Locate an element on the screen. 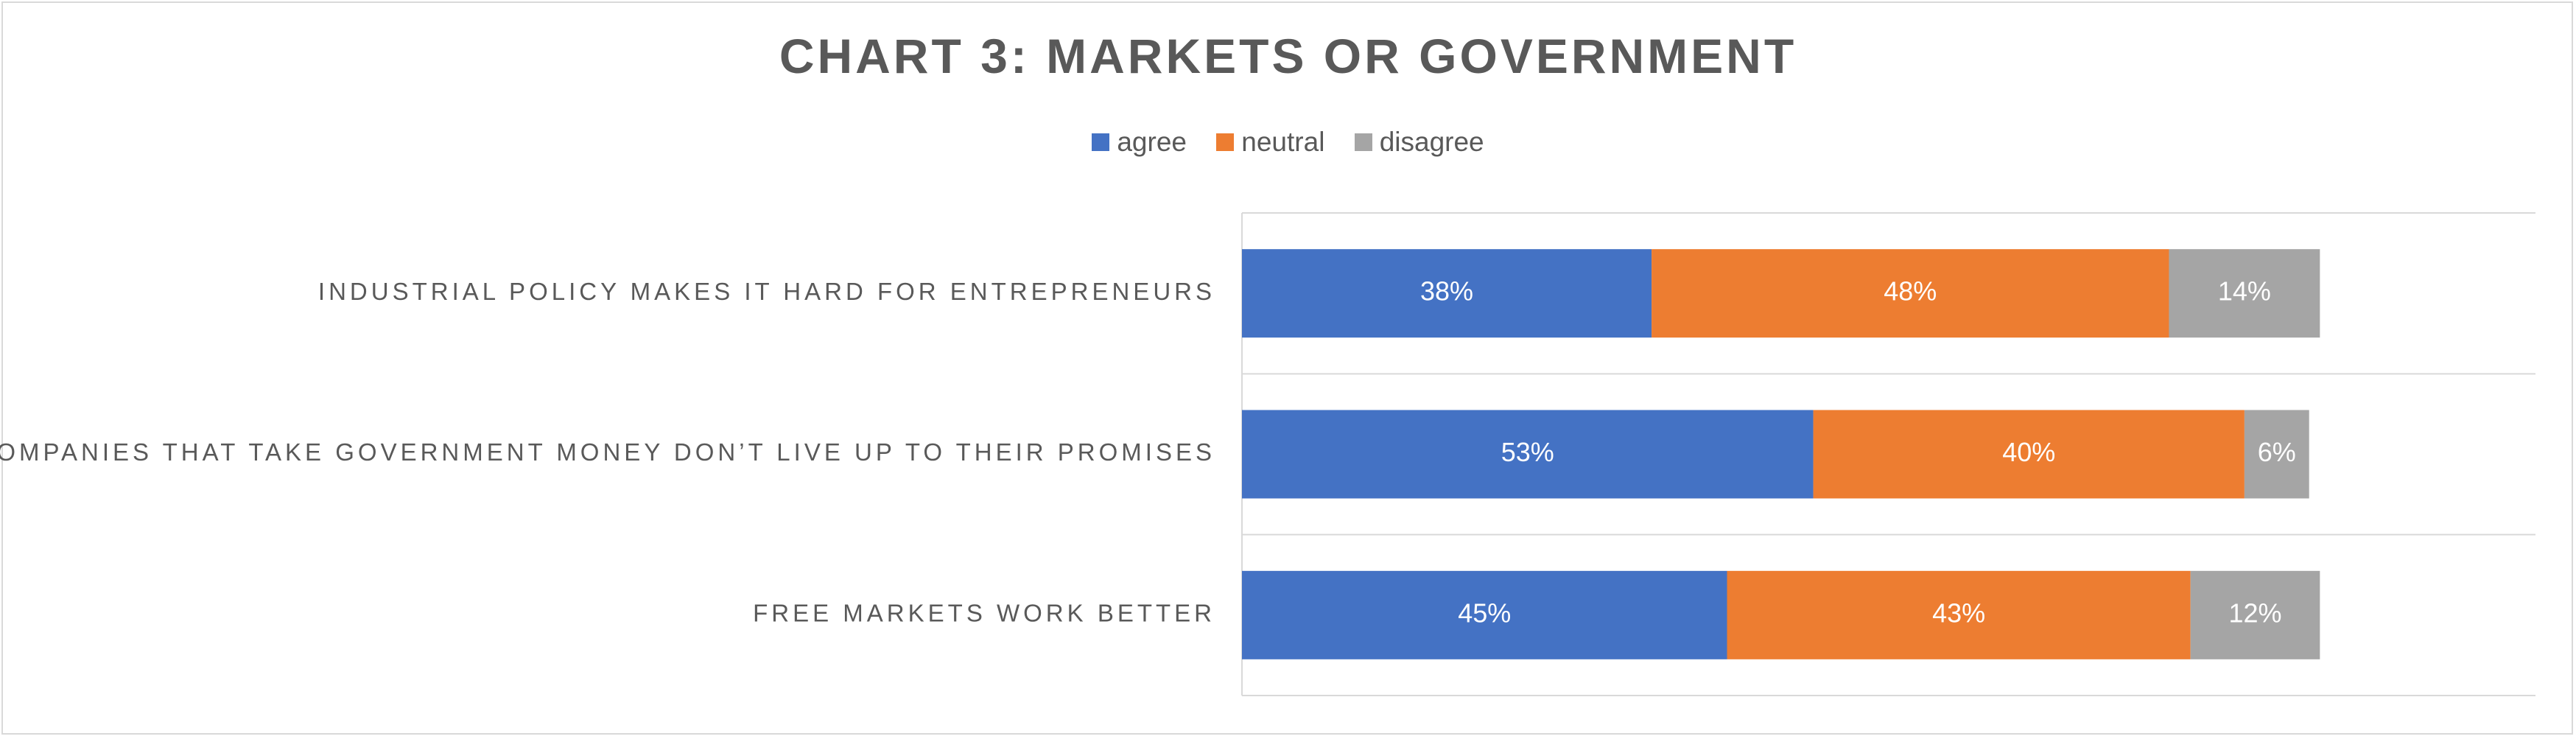 This screenshot has width=2576, height=739. data-label-neutral: 40% is located at coordinates (2028, 452).